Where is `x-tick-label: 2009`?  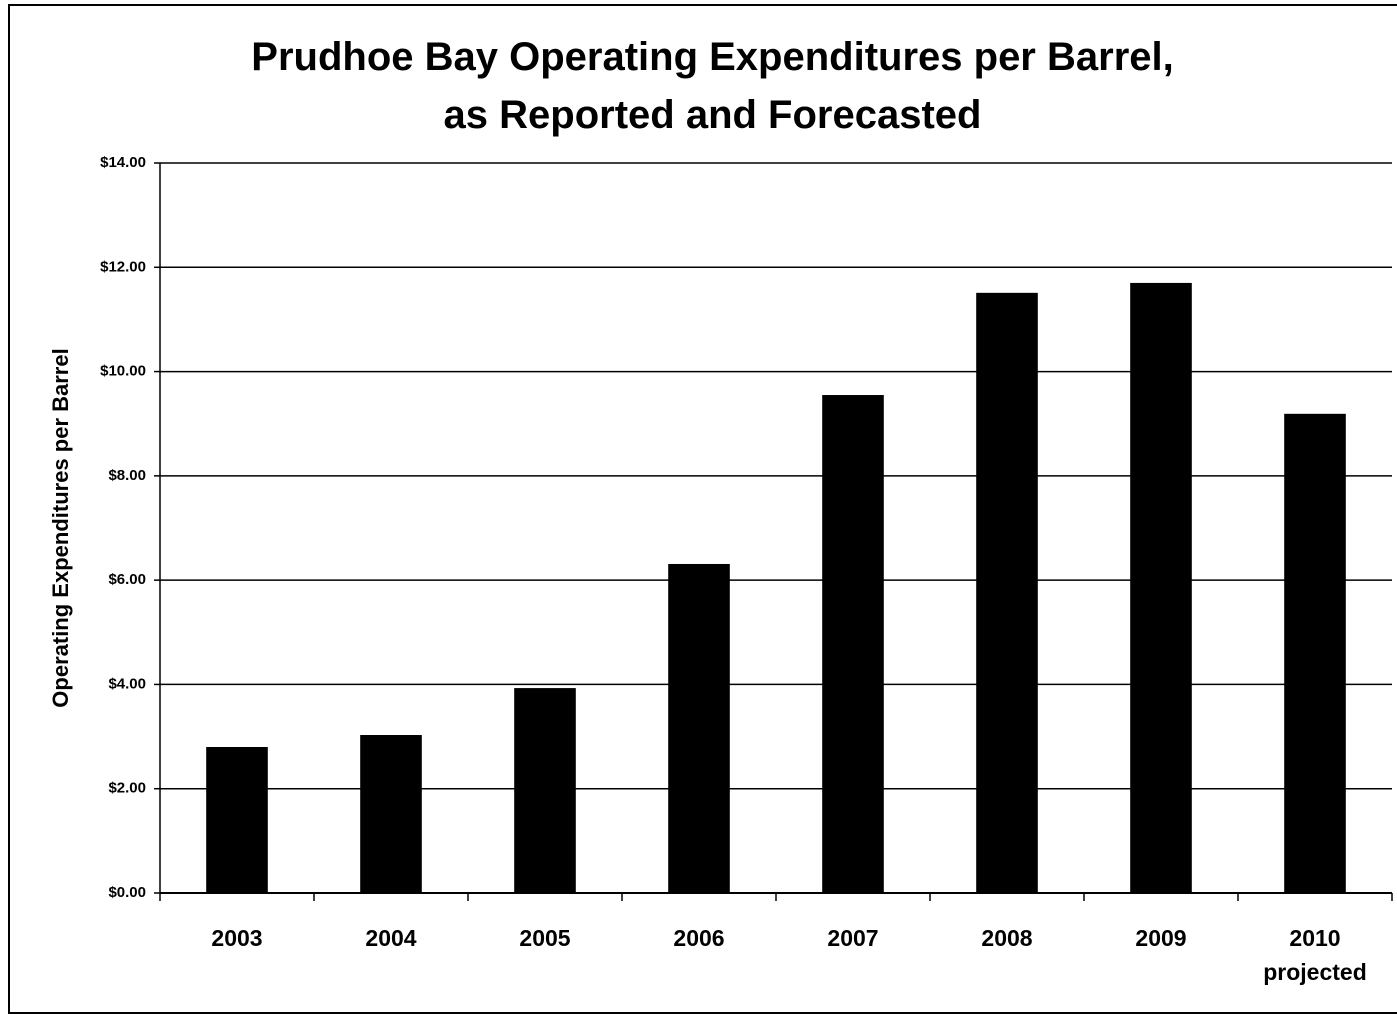
x-tick-label: 2009 is located at coordinates (1161, 938).